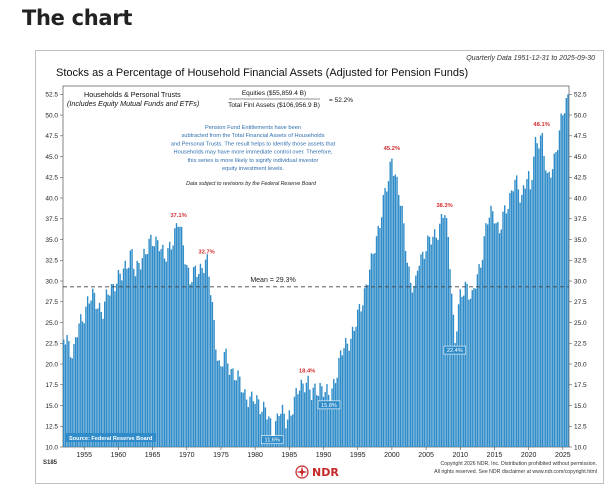 The height and width of the screenshot is (501, 616). I want to click on y-tick-label-right: 20.0, so click(580, 364).